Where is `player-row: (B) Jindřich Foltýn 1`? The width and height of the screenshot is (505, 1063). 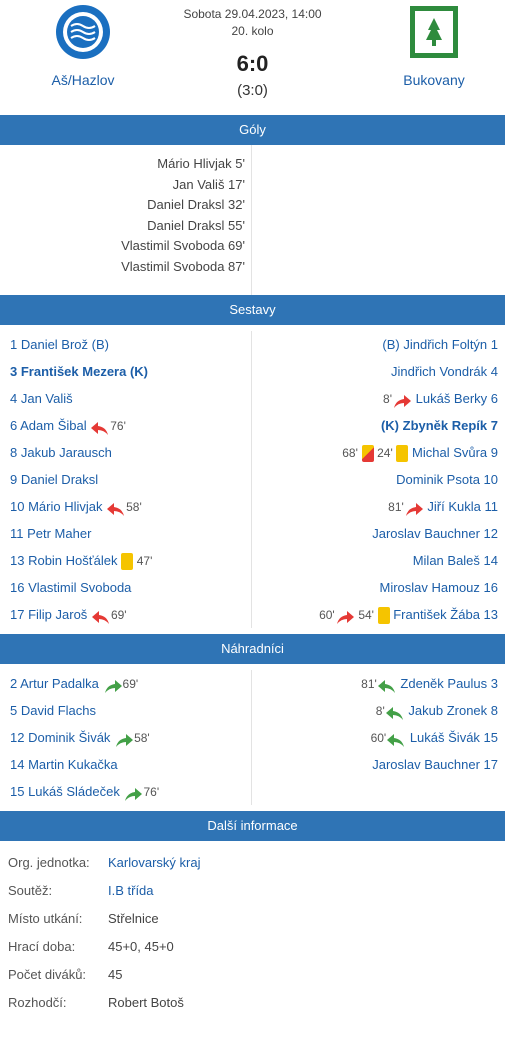 player-row: (B) Jindřich Foltýn 1 is located at coordinates (375, 344).